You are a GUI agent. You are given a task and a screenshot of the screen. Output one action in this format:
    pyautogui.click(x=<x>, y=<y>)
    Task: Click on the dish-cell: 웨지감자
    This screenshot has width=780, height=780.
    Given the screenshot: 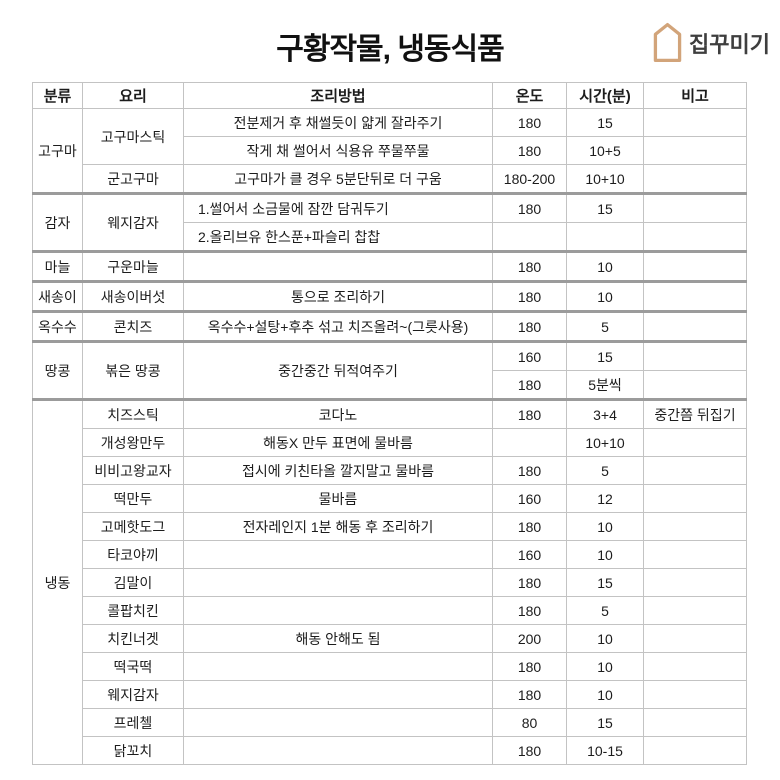 What is the action you would take?
    pyautogui.click(x=133, y=222)
    